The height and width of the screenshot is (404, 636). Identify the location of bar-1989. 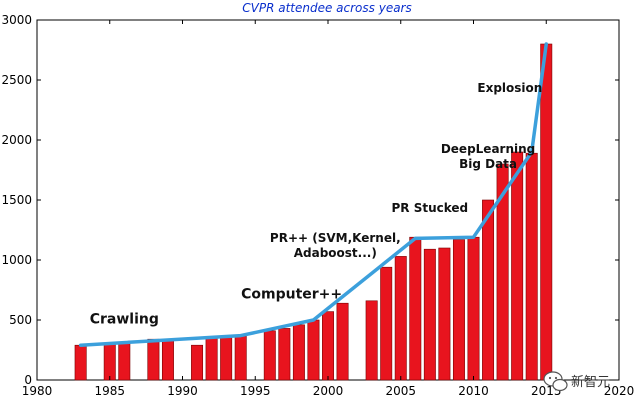
(167, 360).